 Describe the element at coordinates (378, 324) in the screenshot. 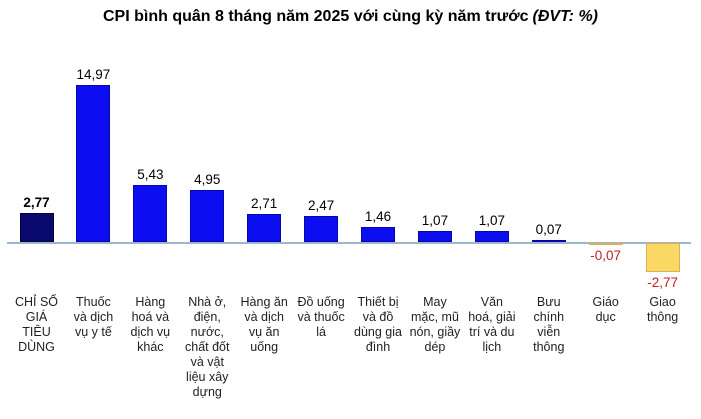

I see `category-label-7: Thiết bị và đồ dùng gia đình` at that location.